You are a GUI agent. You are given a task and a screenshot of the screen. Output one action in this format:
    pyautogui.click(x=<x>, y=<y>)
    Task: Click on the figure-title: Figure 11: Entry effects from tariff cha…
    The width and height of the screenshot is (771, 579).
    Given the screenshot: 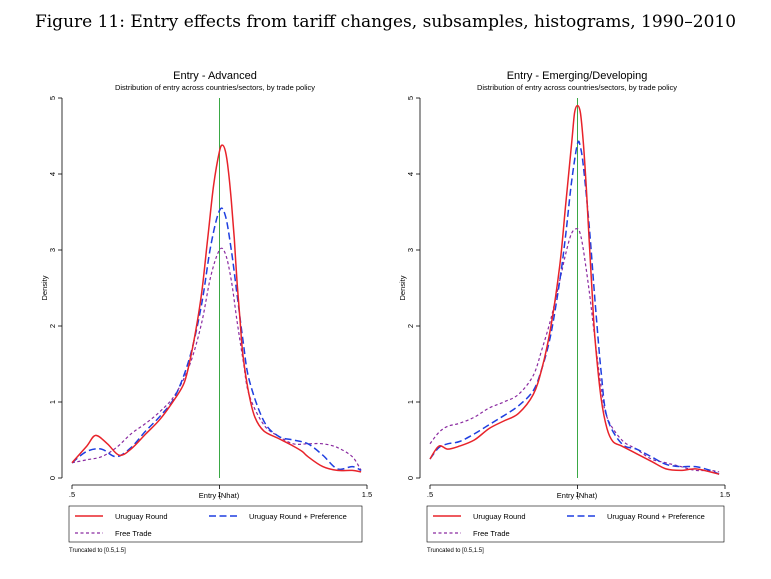 What is the action you would take?
    pyautogui.click(x=385, y=22)
    